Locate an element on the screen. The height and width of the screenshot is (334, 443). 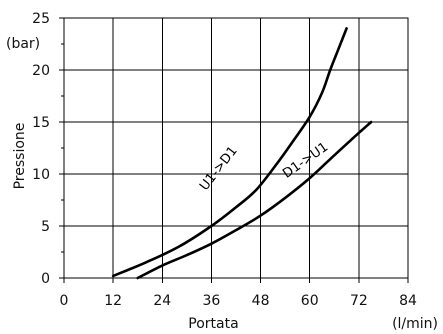
x-tick-label: 48 is located at coordinates (261, 301).